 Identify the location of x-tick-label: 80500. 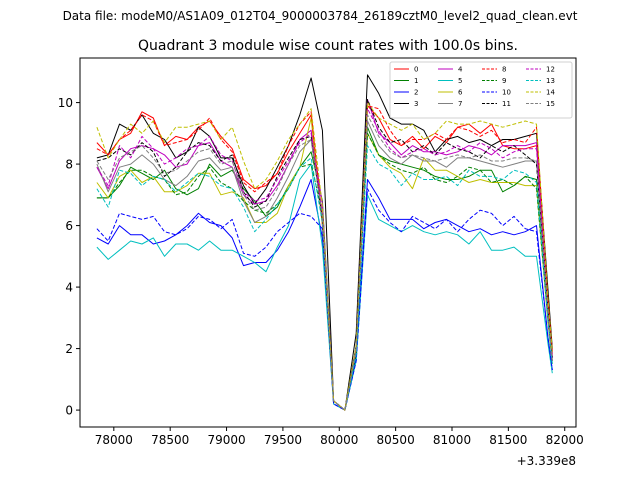
(396, 440).